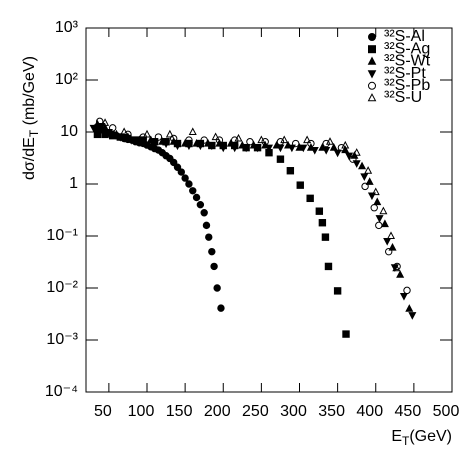 The image size is (474, 453). What do you see at coordinates (369, 411) in the screenshot?
I see `x-tick-label: 400` at bounding box center [369, 411].